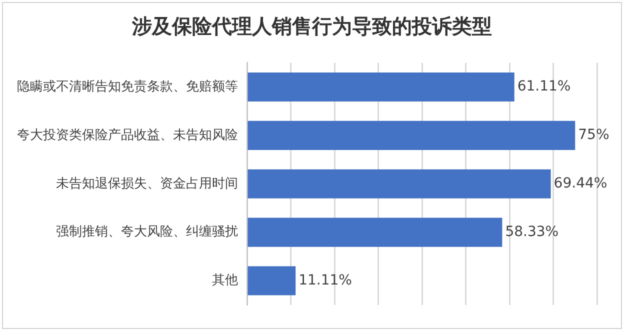  What do you see at coordinates (581, 184) in the screenshot?
I see `data-label: 69.44%` at bounding box center [581, 184].